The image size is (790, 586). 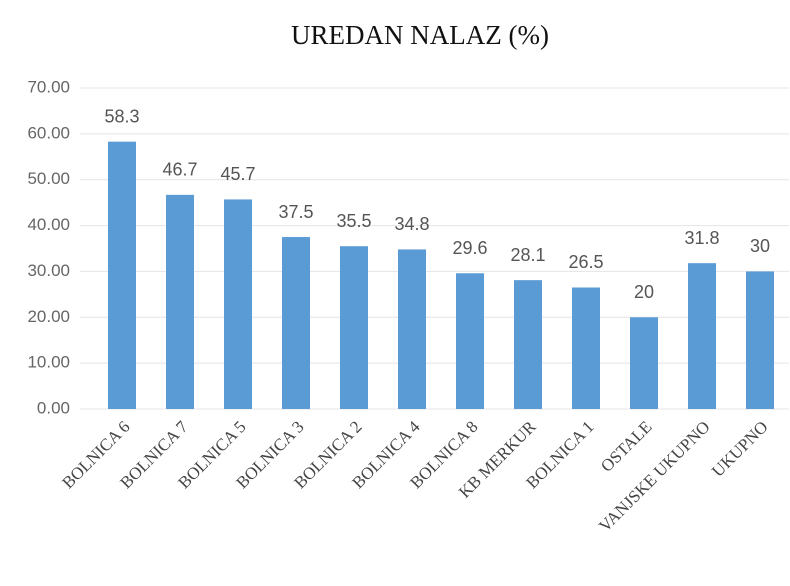 What do you see at coordinates (411, 224) in the screenshot?
I see `data-label: 34.8` at bounding box center [411, 224].